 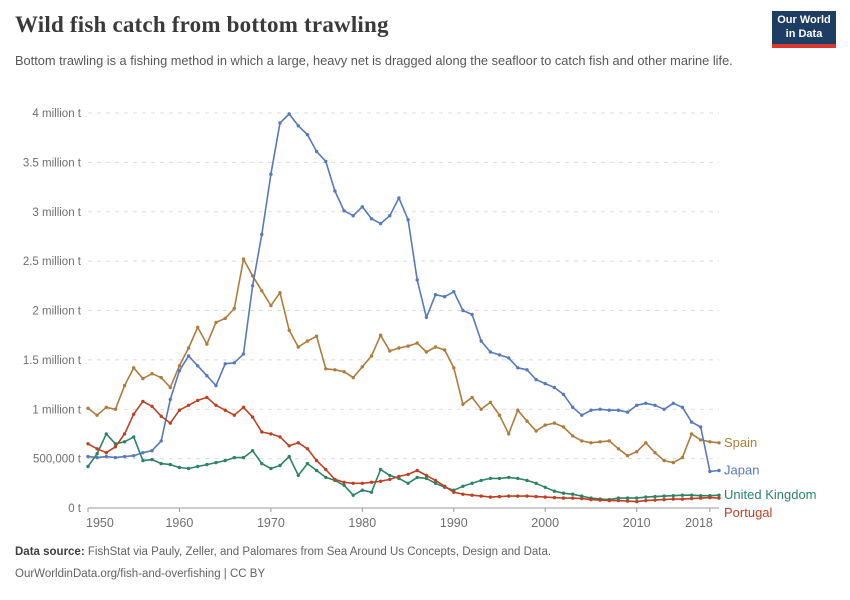 I want to click on legend-label-japan: Japan, so click(x=741, y=470).